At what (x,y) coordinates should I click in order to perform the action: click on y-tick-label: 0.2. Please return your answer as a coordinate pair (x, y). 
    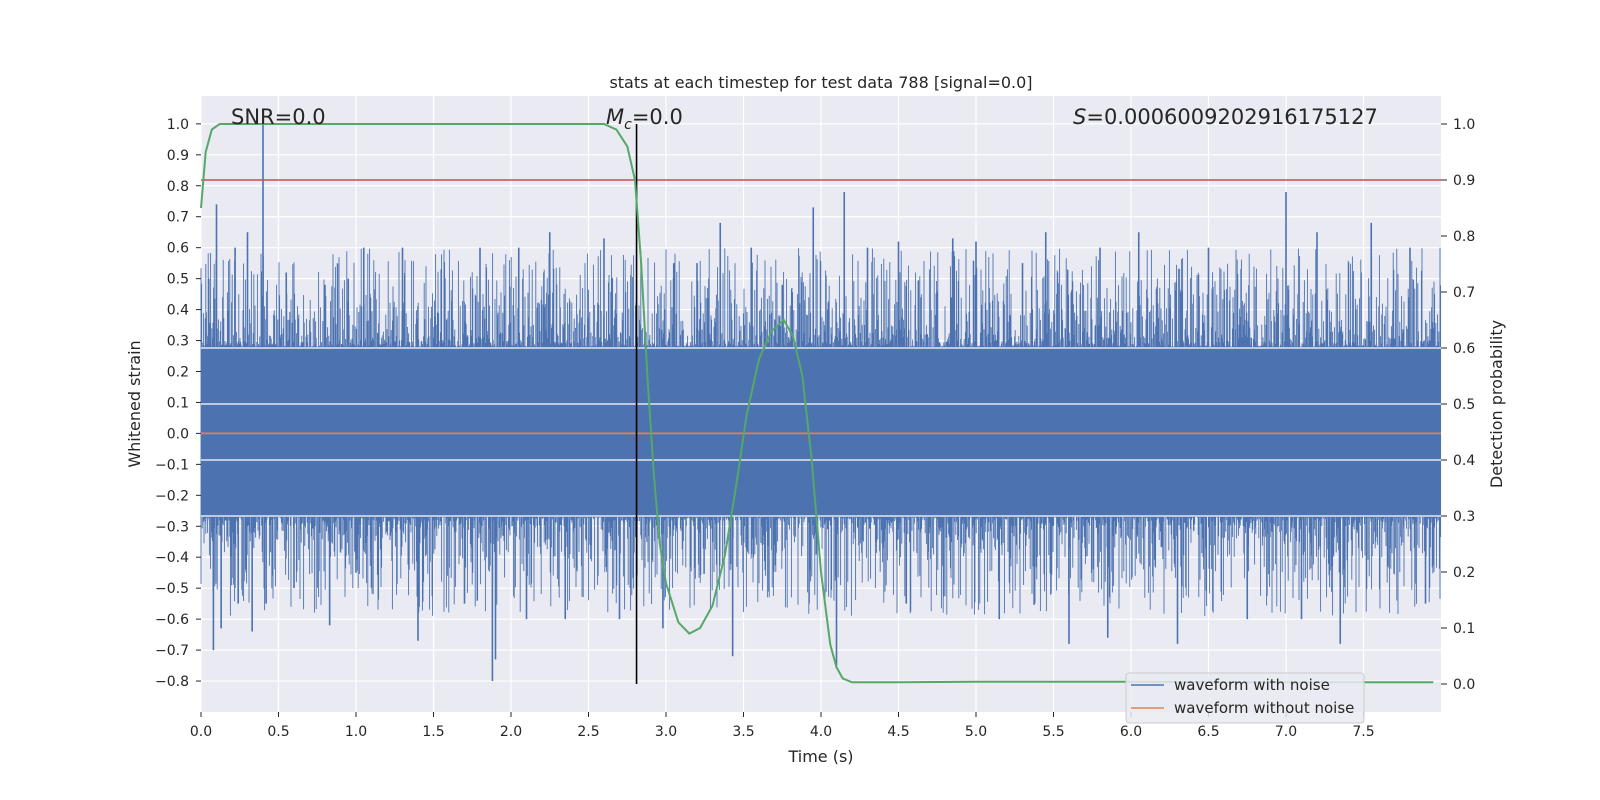
    Looking at the image, I should click on (178, 372).